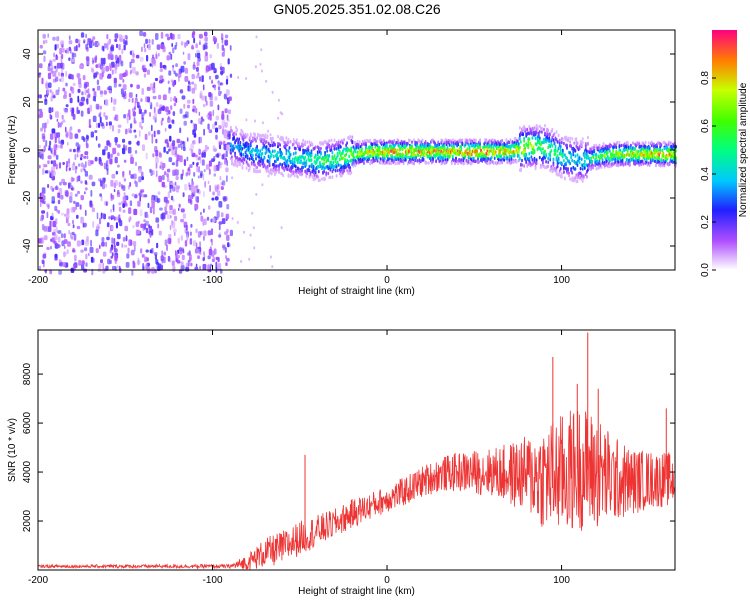 Image resolution: width=750 pixels, height=600 pixels. I want to click on colorbar-tick-label: 0.4, so click(705, 174).